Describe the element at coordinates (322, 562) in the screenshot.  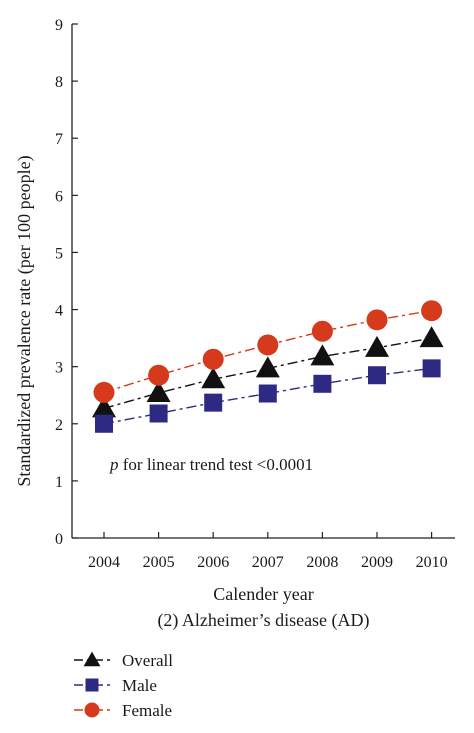
I see `x-tick-label: 2008` at that location.